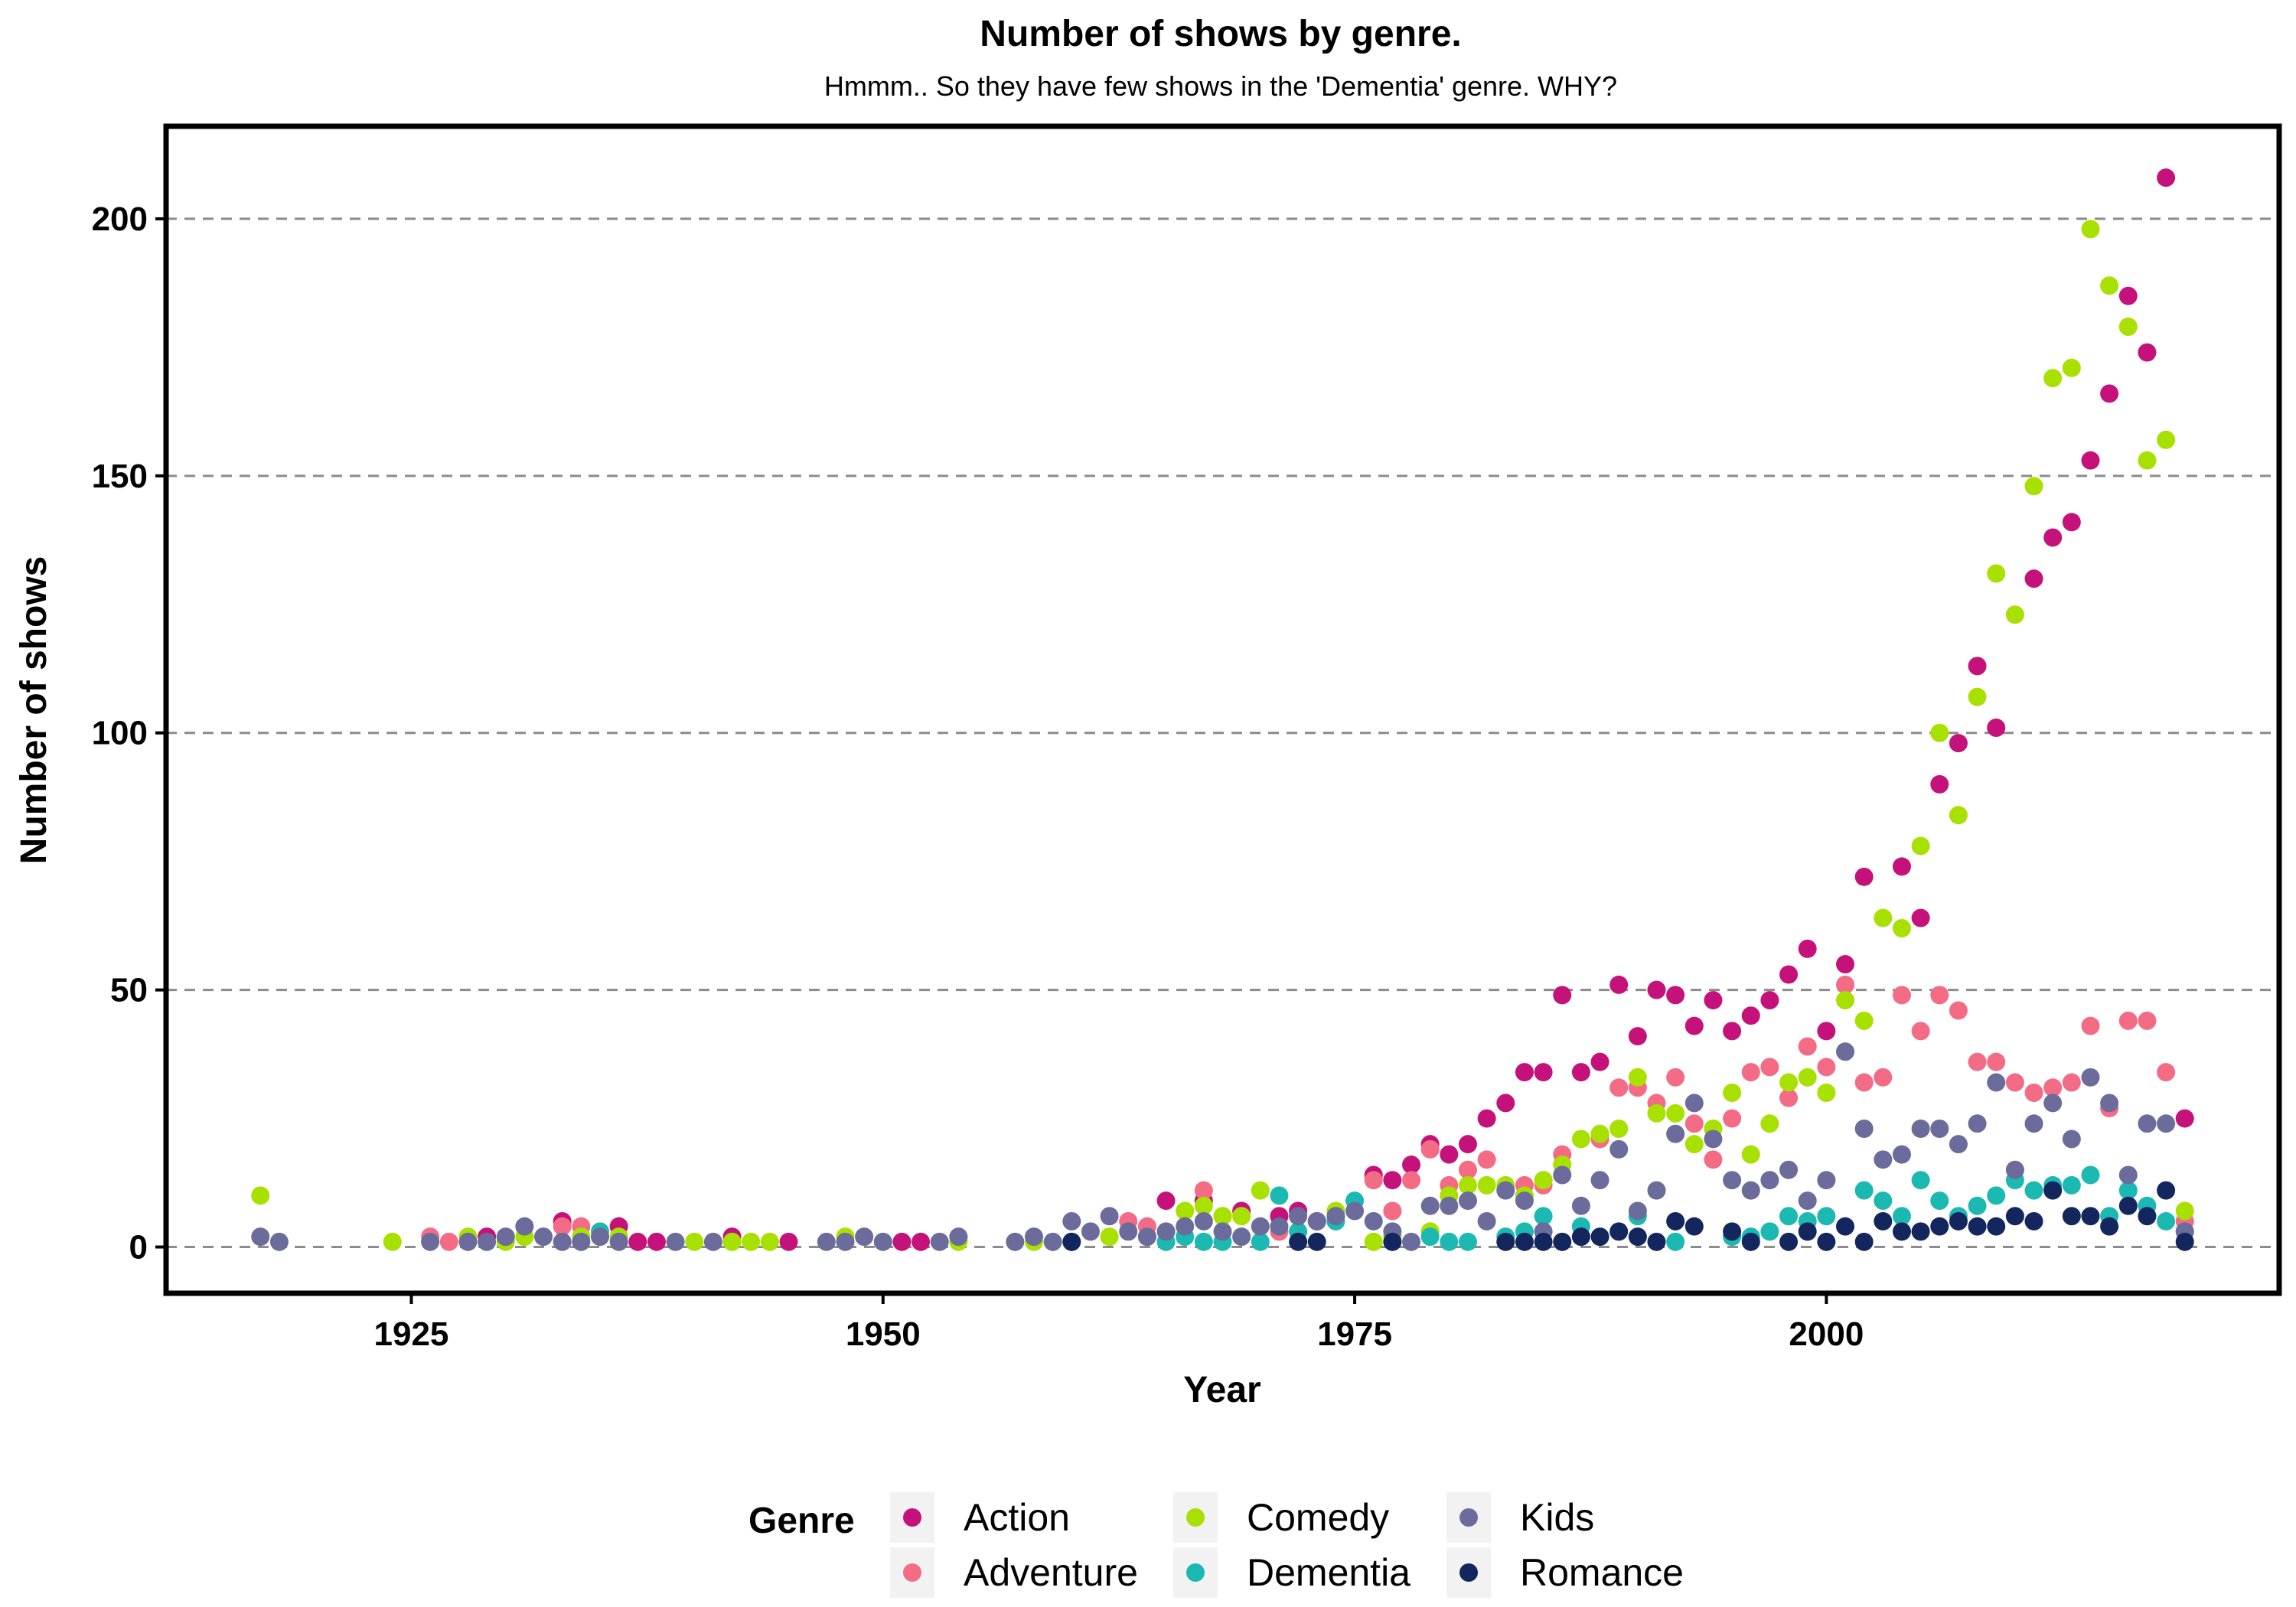 This screenshot has width=2296, height=1607. What do you see at coordinates (1565, 1572) in the screenshot?
I see `legend-item-romance: Romance` at bounding box center [1565, 1572].